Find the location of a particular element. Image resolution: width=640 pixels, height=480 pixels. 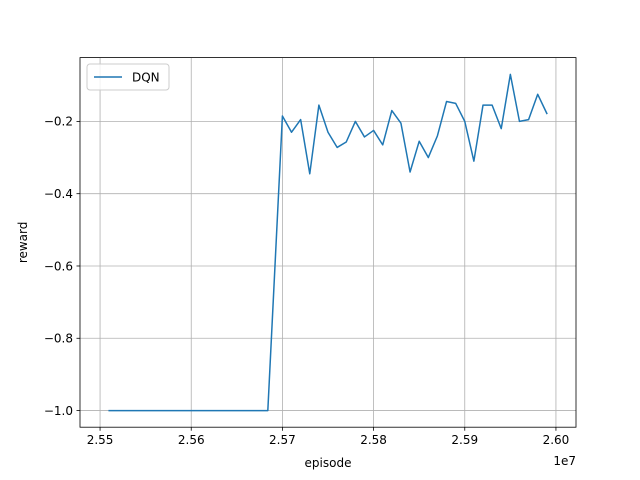

legend-label-dqn: DQN is located at coordinates (146, 78).